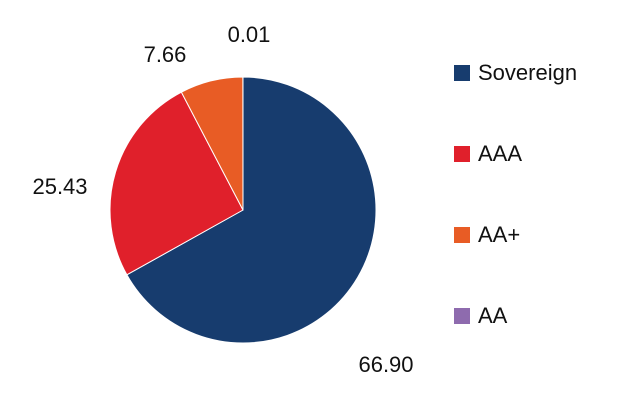 The width and height of the screenshot is (620, 414). Describe the element at coordinates (462, 154) in the screenshot. I see `legend-swatch-aaa` at that location.